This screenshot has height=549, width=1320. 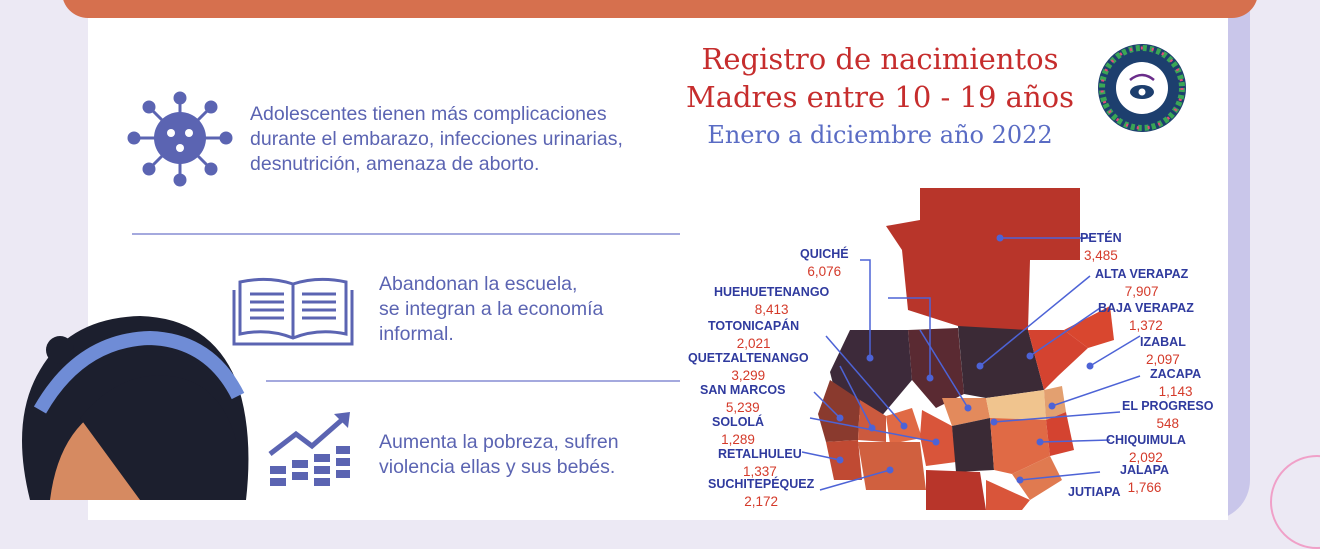 I want to click on region-baja-verapaz, so click(x=966, y=412).